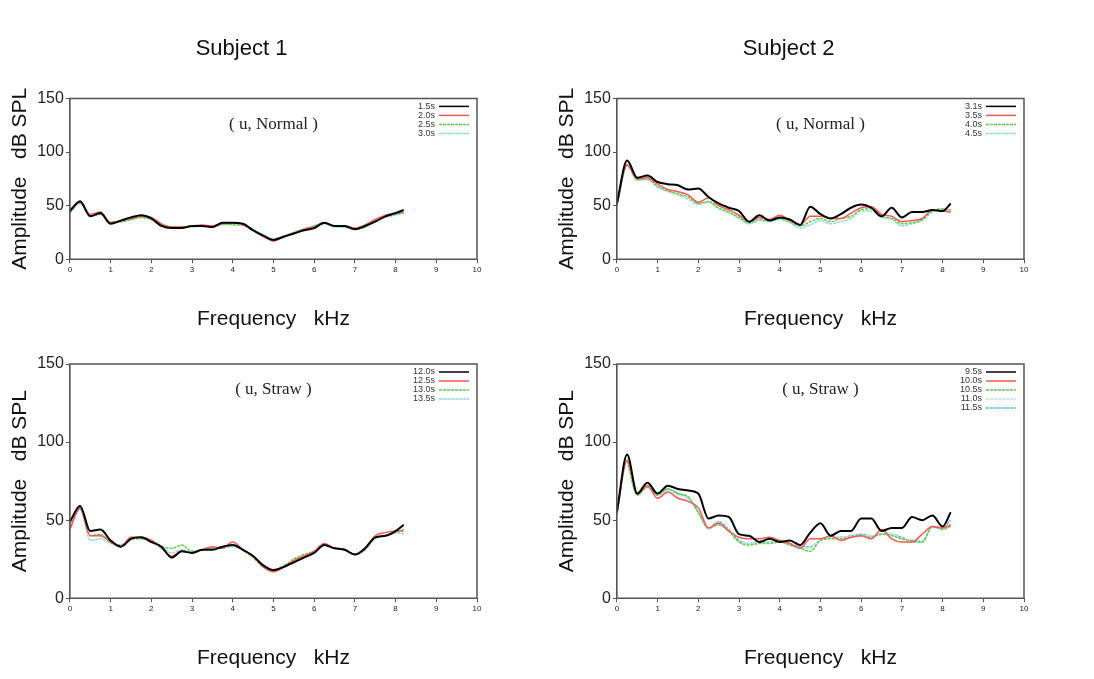 The image size is (1094, 679). I want to click on chart-title: Subject 1, so click(241, 48).